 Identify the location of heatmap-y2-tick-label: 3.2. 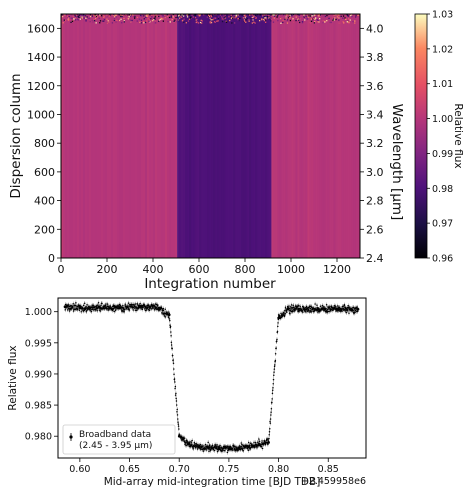
(375, 143).